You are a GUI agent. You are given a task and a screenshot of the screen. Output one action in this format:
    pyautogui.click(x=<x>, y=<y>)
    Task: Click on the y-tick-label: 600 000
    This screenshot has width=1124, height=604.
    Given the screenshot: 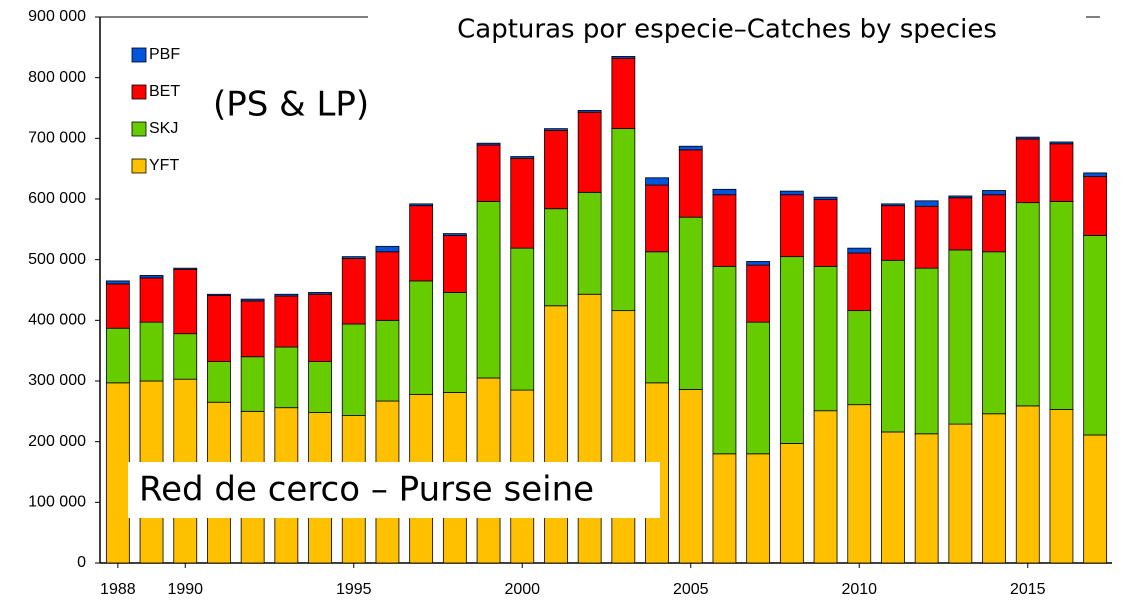 What is the action you would take?
    pyautogui.click(x=57, y=198)
    